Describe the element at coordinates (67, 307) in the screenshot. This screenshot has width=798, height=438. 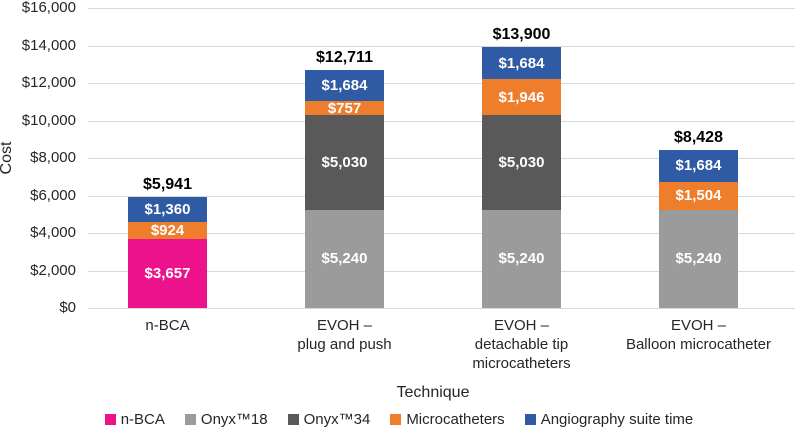
I see `y-axis-tick-label: $0` at that location.